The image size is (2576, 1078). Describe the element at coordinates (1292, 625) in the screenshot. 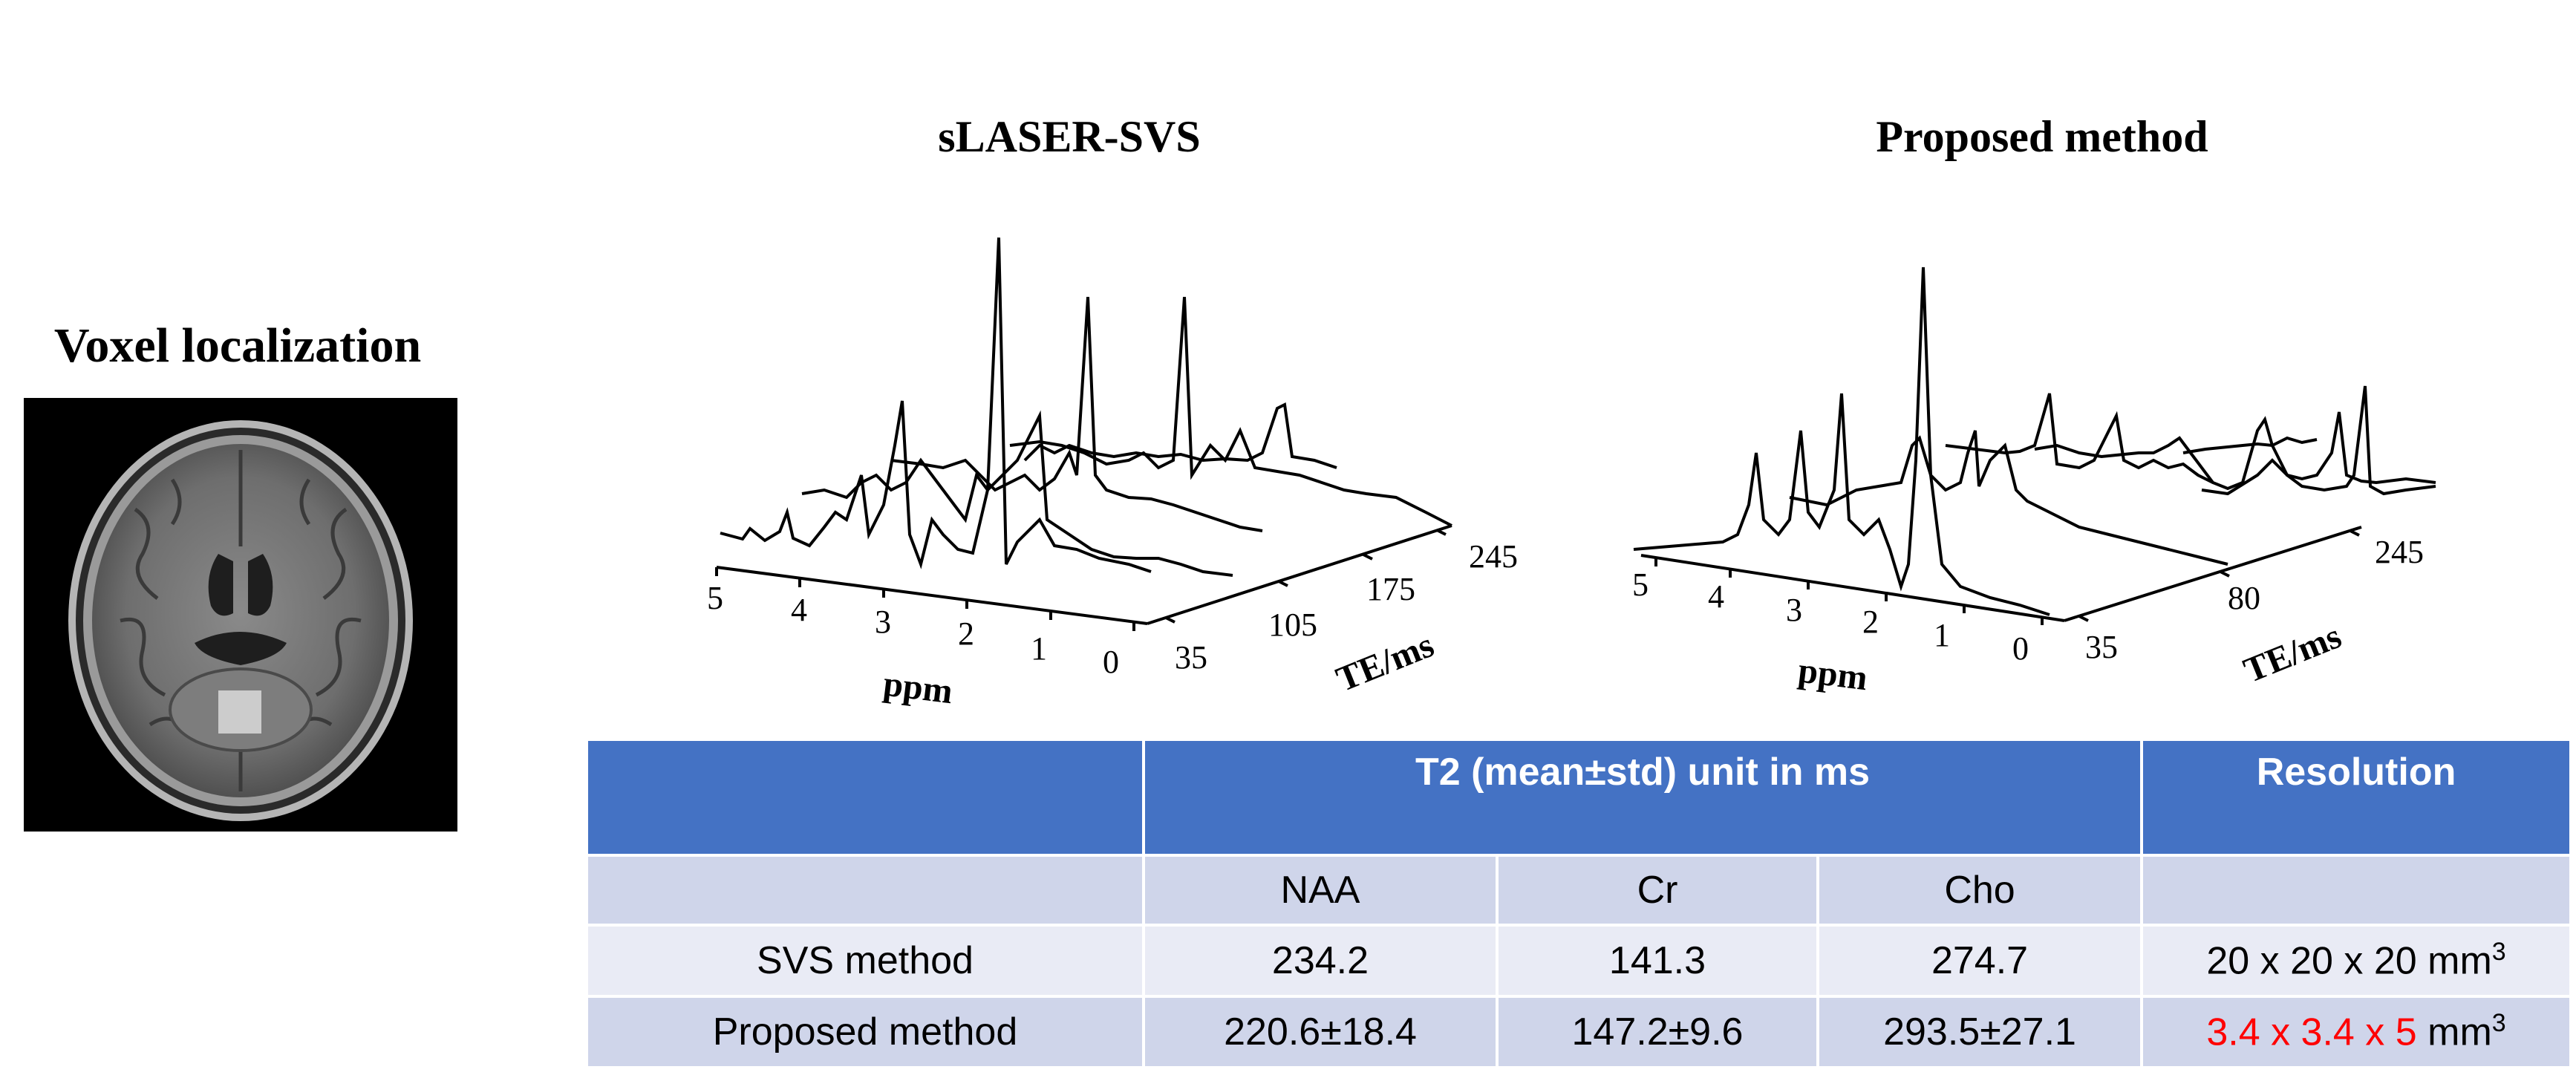

I see `svs-te-tick: 105` at that location.